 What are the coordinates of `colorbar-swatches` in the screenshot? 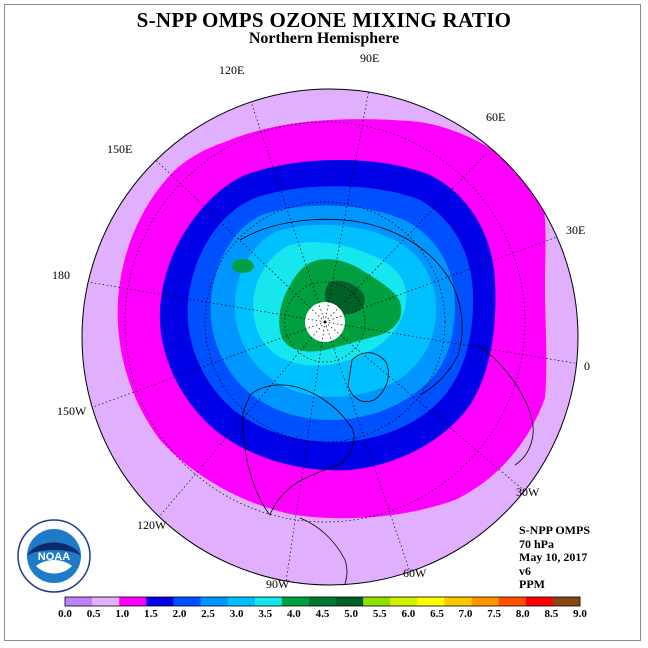 It's located at (323, 601).